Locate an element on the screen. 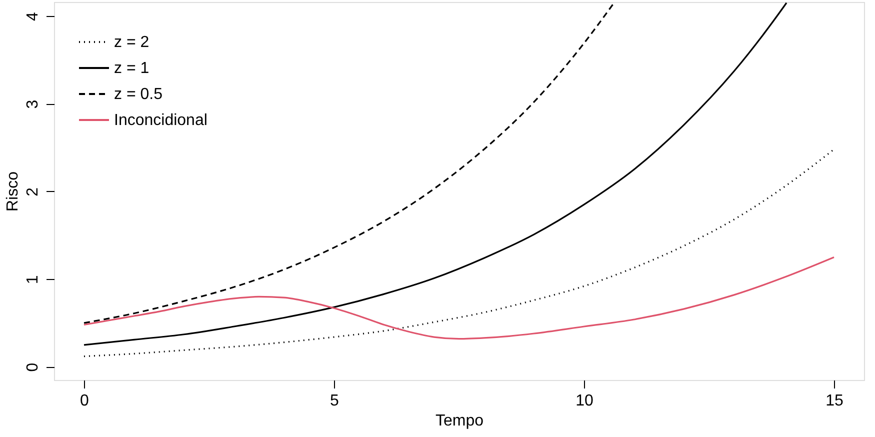 The width and height of the screenshot is (875, 437). legend-label: z = 1 is located at coordinates (132, 68).